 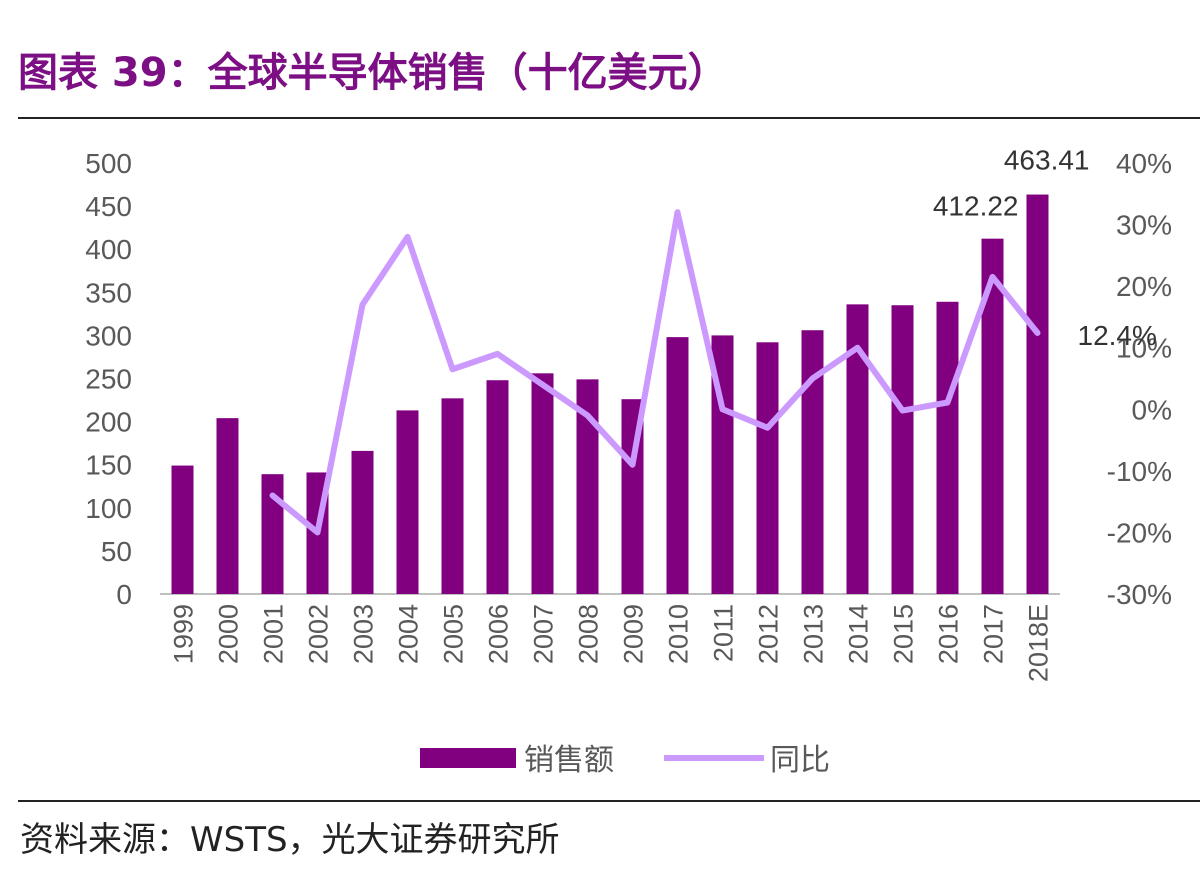 What do you see at coordinates (1139, 471) in the screenshot?
I see `y-right-tick-label: -10%` at bounding box center [1139, 471].